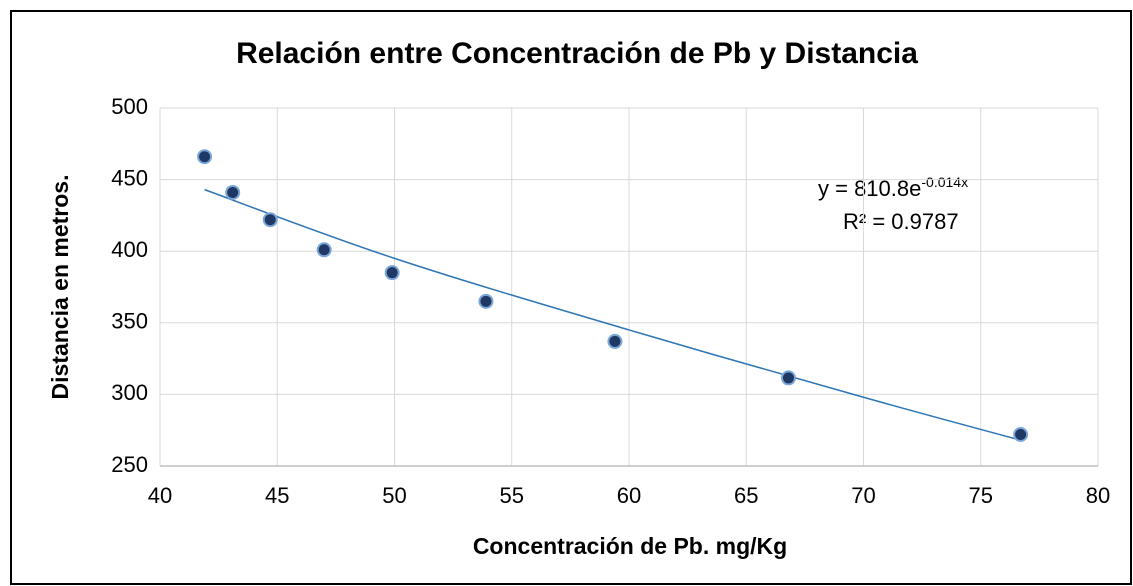  Describe the element at coordinates (129, 106) in the screenshot. I see `y-tick-label: 500` at that location.